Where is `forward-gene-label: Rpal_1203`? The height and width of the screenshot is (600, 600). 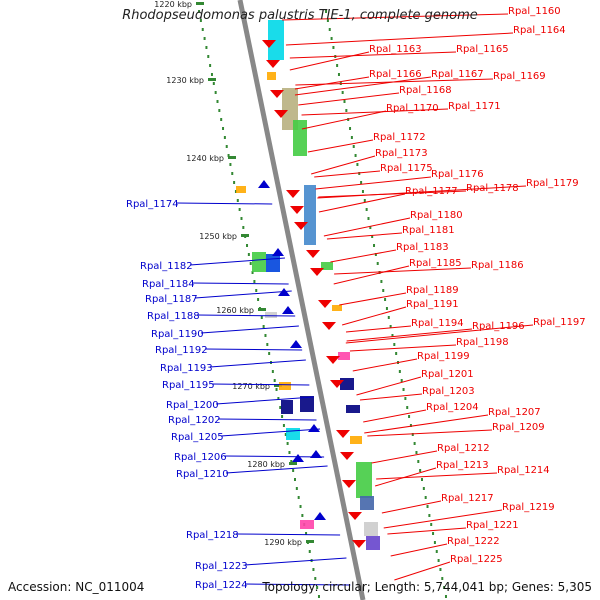 forward-gene-label: Rpal_1203 is located at coordinates (448, 391).